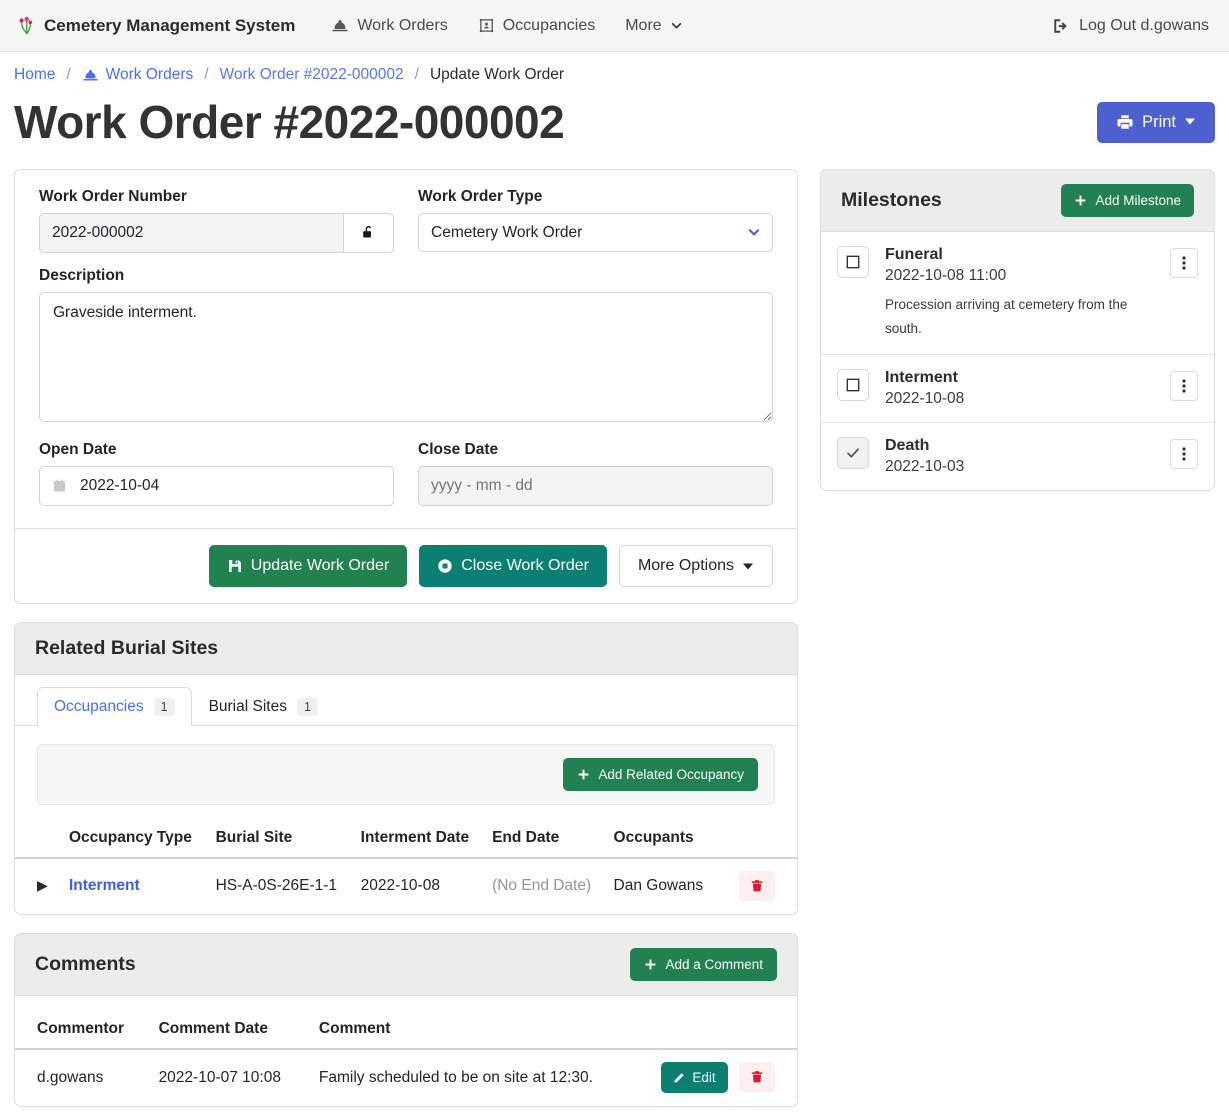  What do you see at coordinates (137, 75) in the screenshot?
I see `breadcrumb-work-orders: Work Orders` at bounding box center [137, 75].